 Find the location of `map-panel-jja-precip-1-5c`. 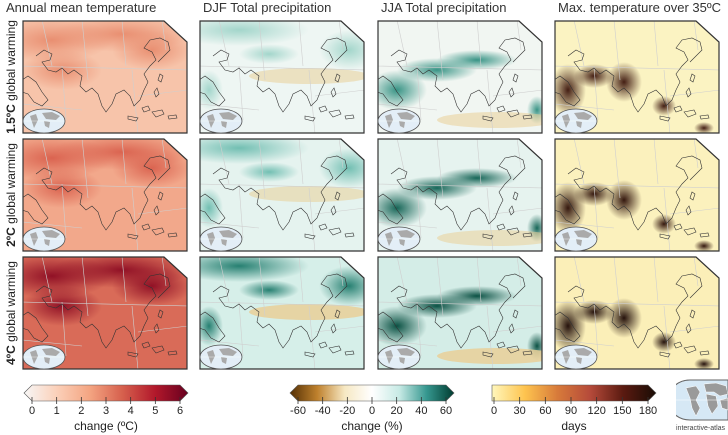

map-panel-jja-precip-1-5c is located at coordinates (460, 77).